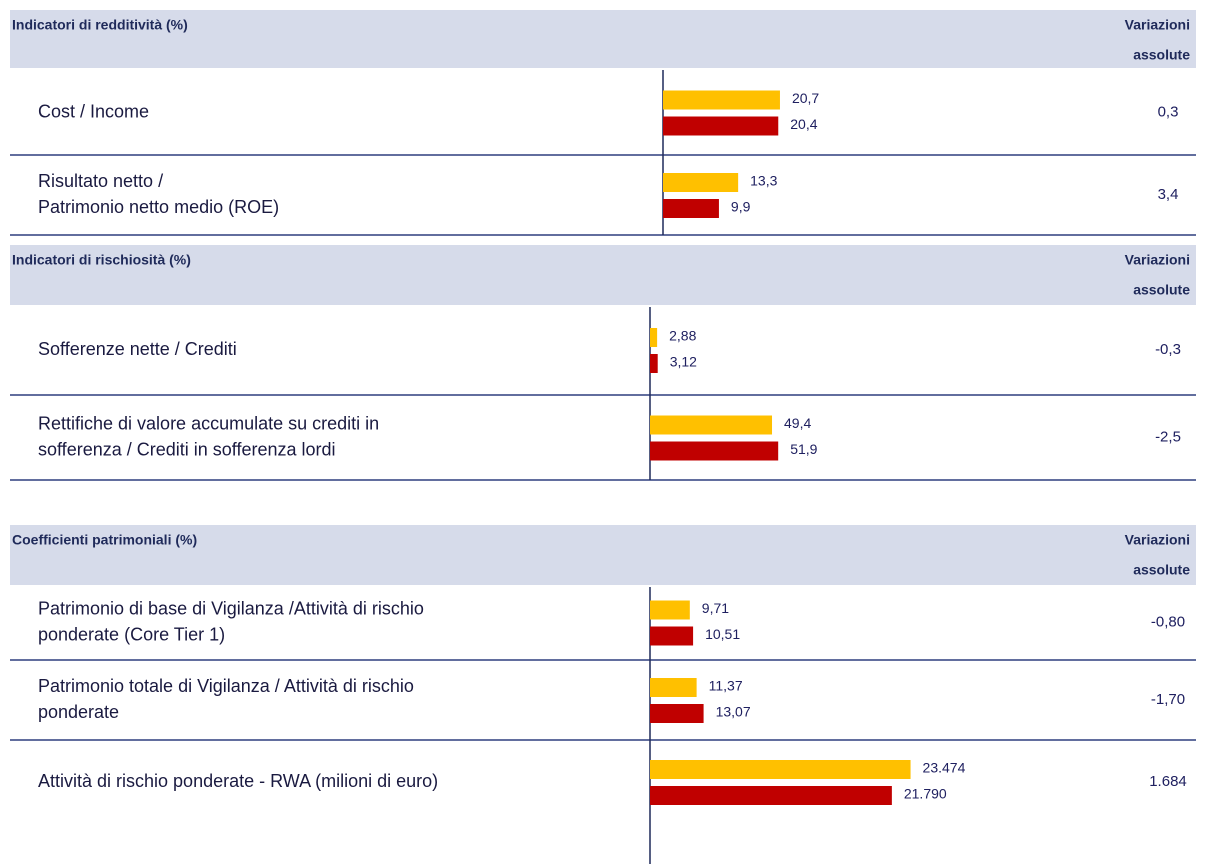  What do you see at coordinates (100, 181) in the screenshot?
I see `row-label: Risultato netto /` at bounding box center [100, 181].